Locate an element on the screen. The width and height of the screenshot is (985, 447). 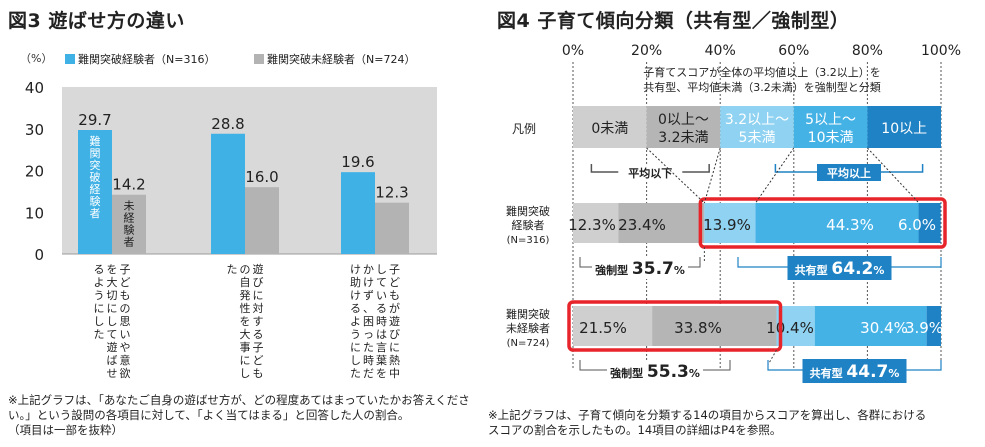
category-label-char: 切 is located at coordinates (112, 295).